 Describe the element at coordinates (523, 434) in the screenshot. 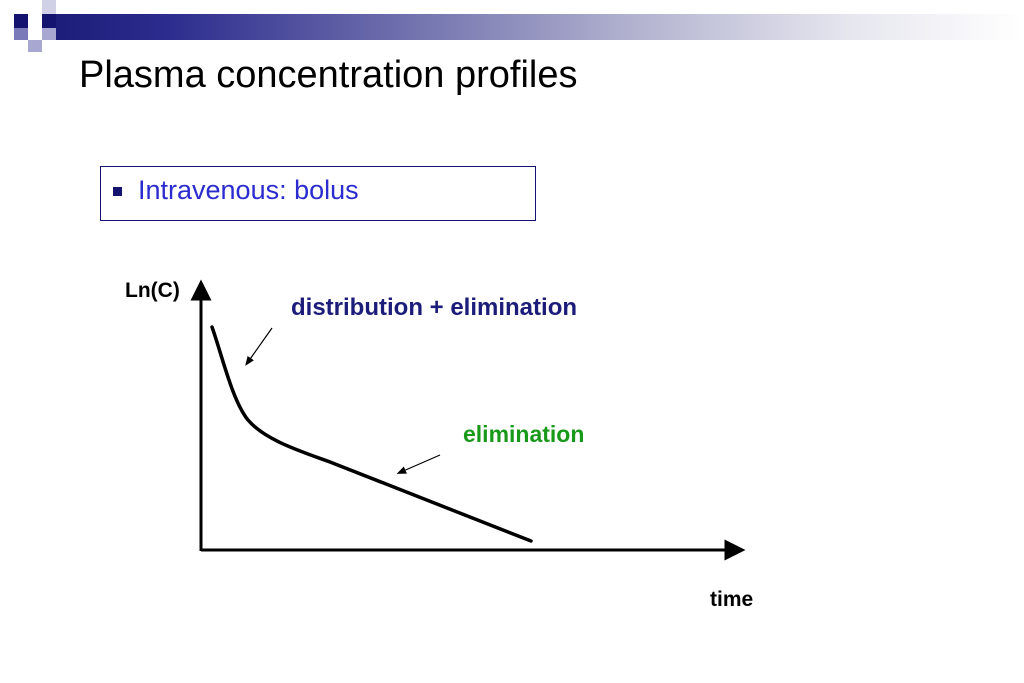

I see `elimination-label: elimination` at that location.